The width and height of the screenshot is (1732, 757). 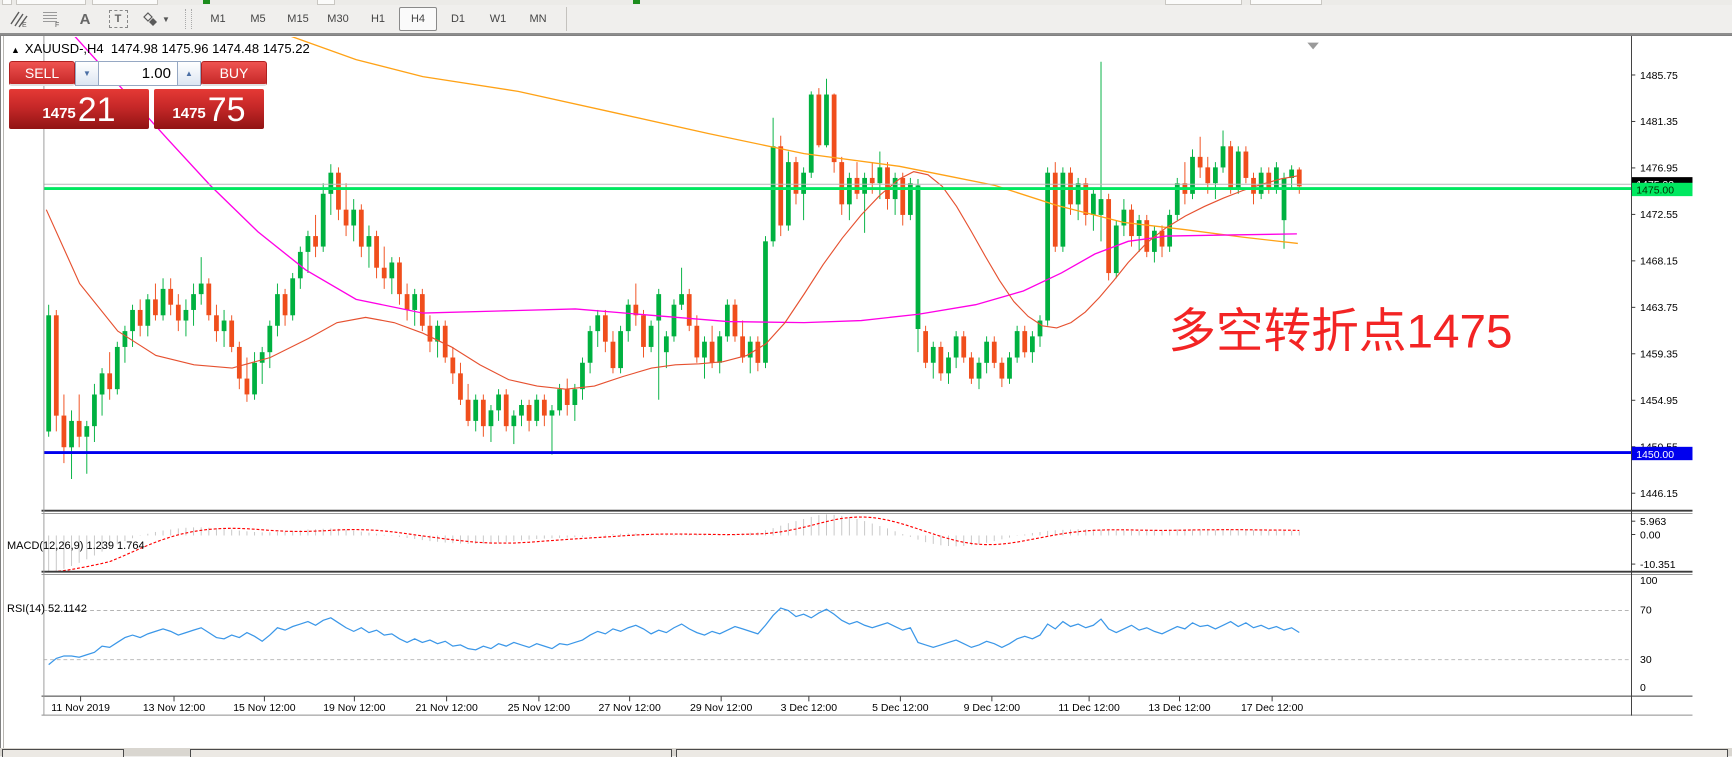 What do you see at coordinates (189, 113) in the screenshot?
I see `buy-price-main: 1475` at bounding box center [189, 113].